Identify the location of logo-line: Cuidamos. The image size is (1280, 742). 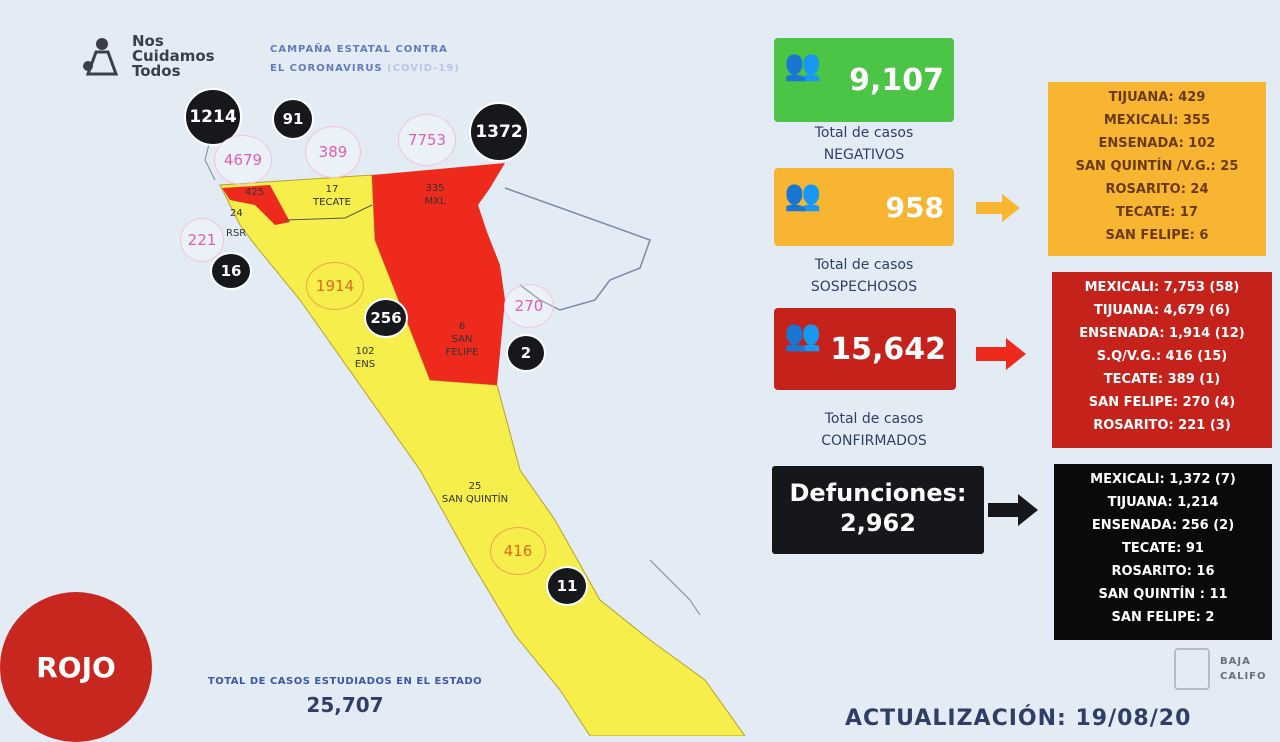
(173, 56).